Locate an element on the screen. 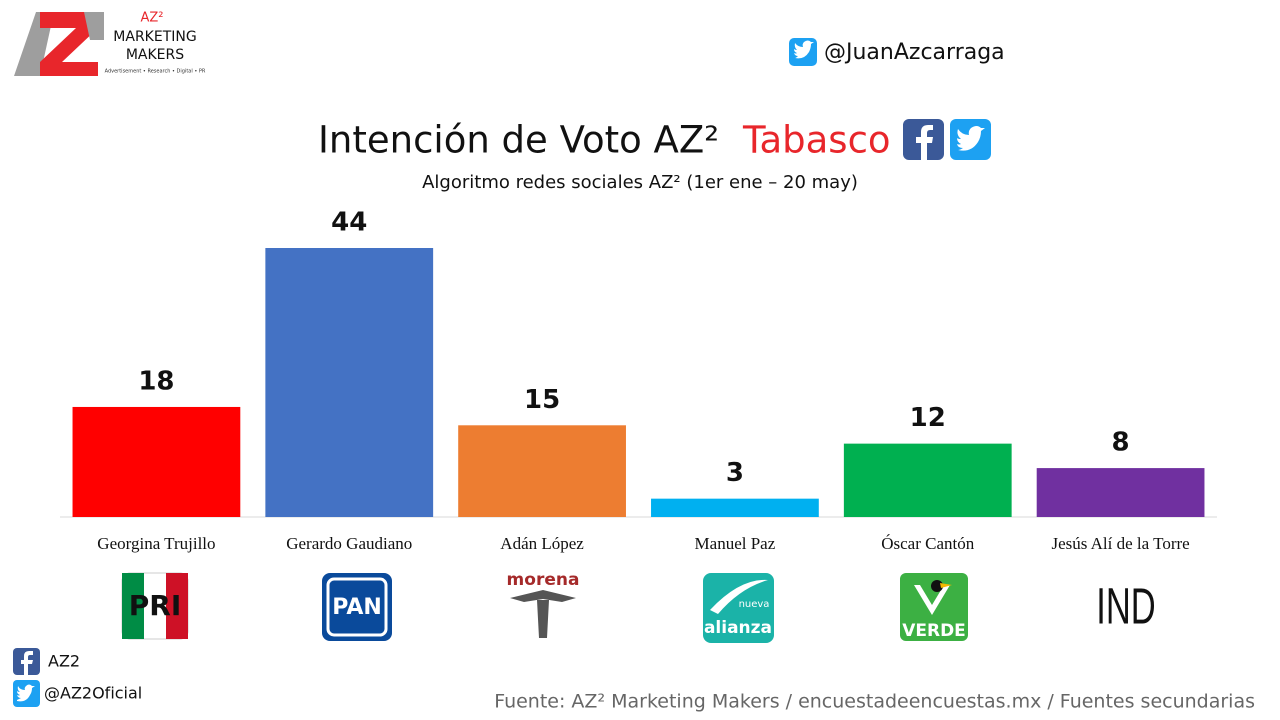  logo-subtext: nueva is located at coordinates (754, 604).